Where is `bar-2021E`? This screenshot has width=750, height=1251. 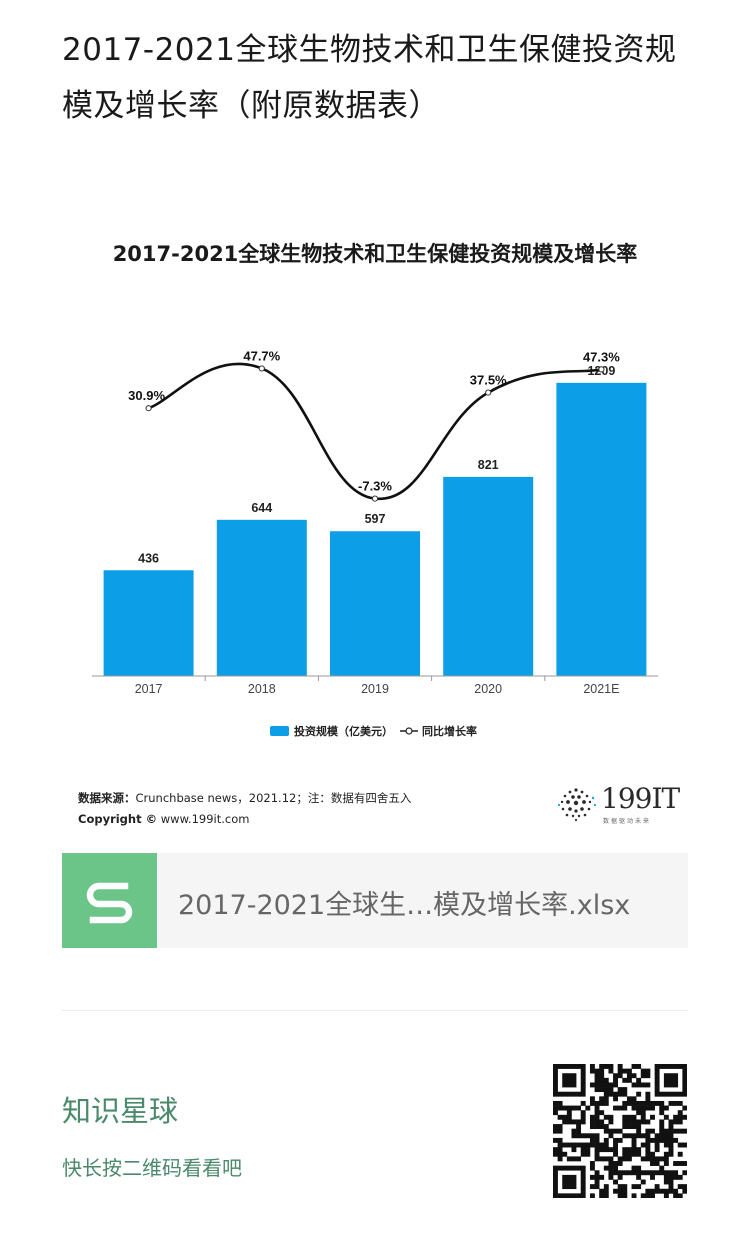 bar-2021E is located at coordinates (601, 529).